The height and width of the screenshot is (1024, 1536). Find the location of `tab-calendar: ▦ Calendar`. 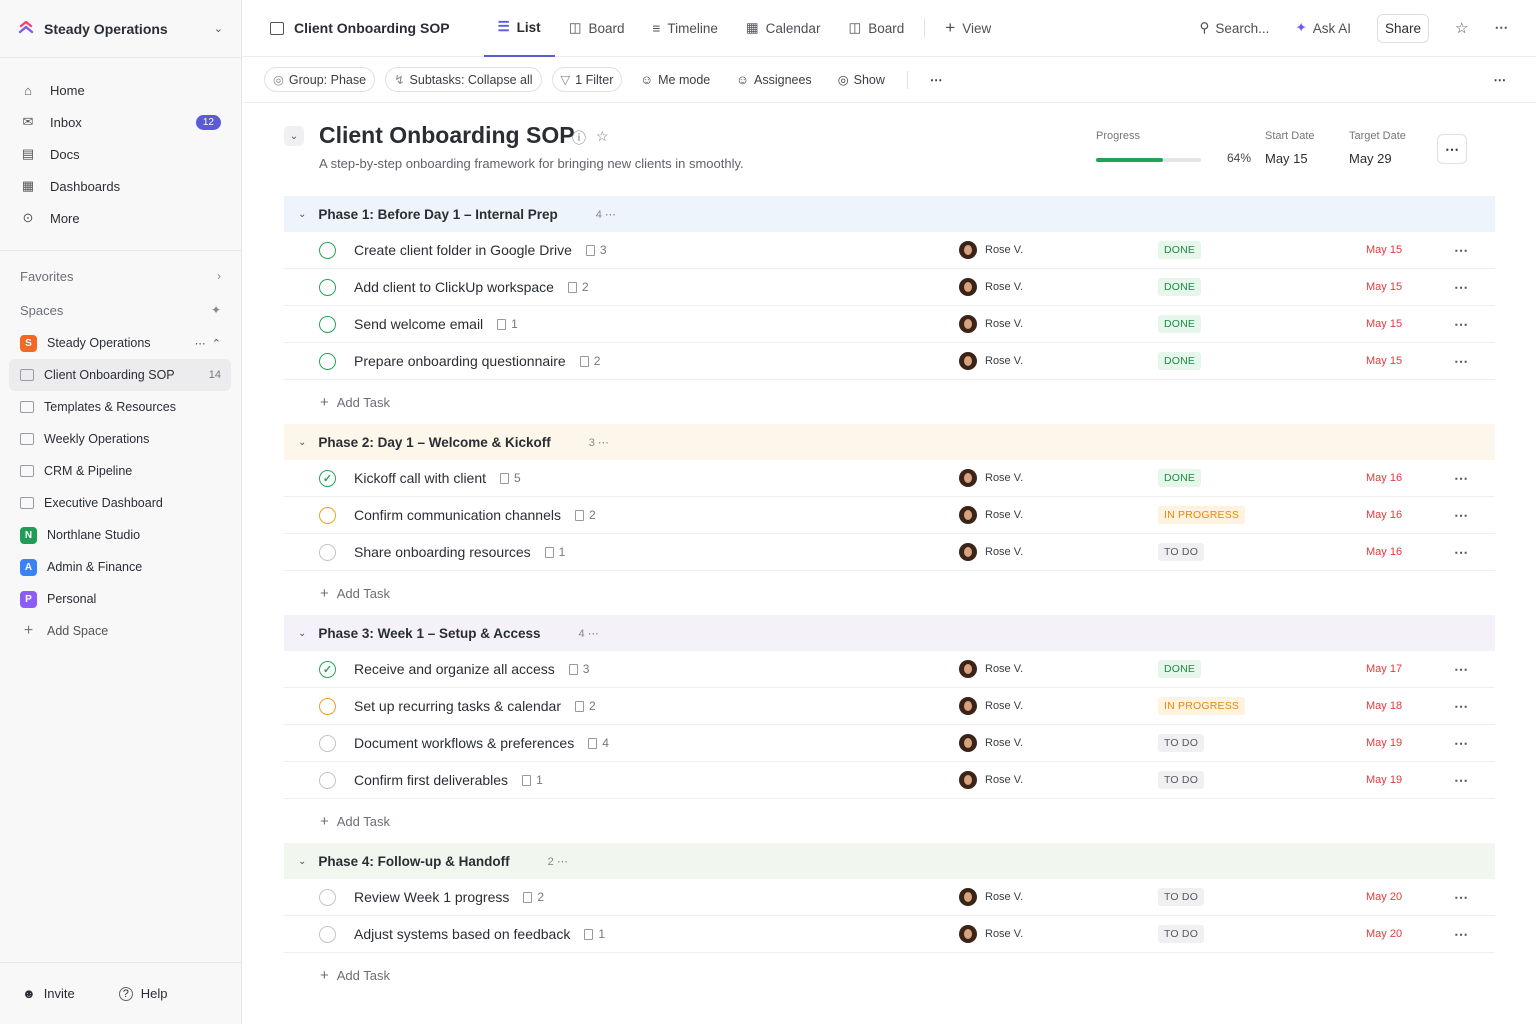

tab-calendar: ▦ Calendar is located at coordinates (783, 28).